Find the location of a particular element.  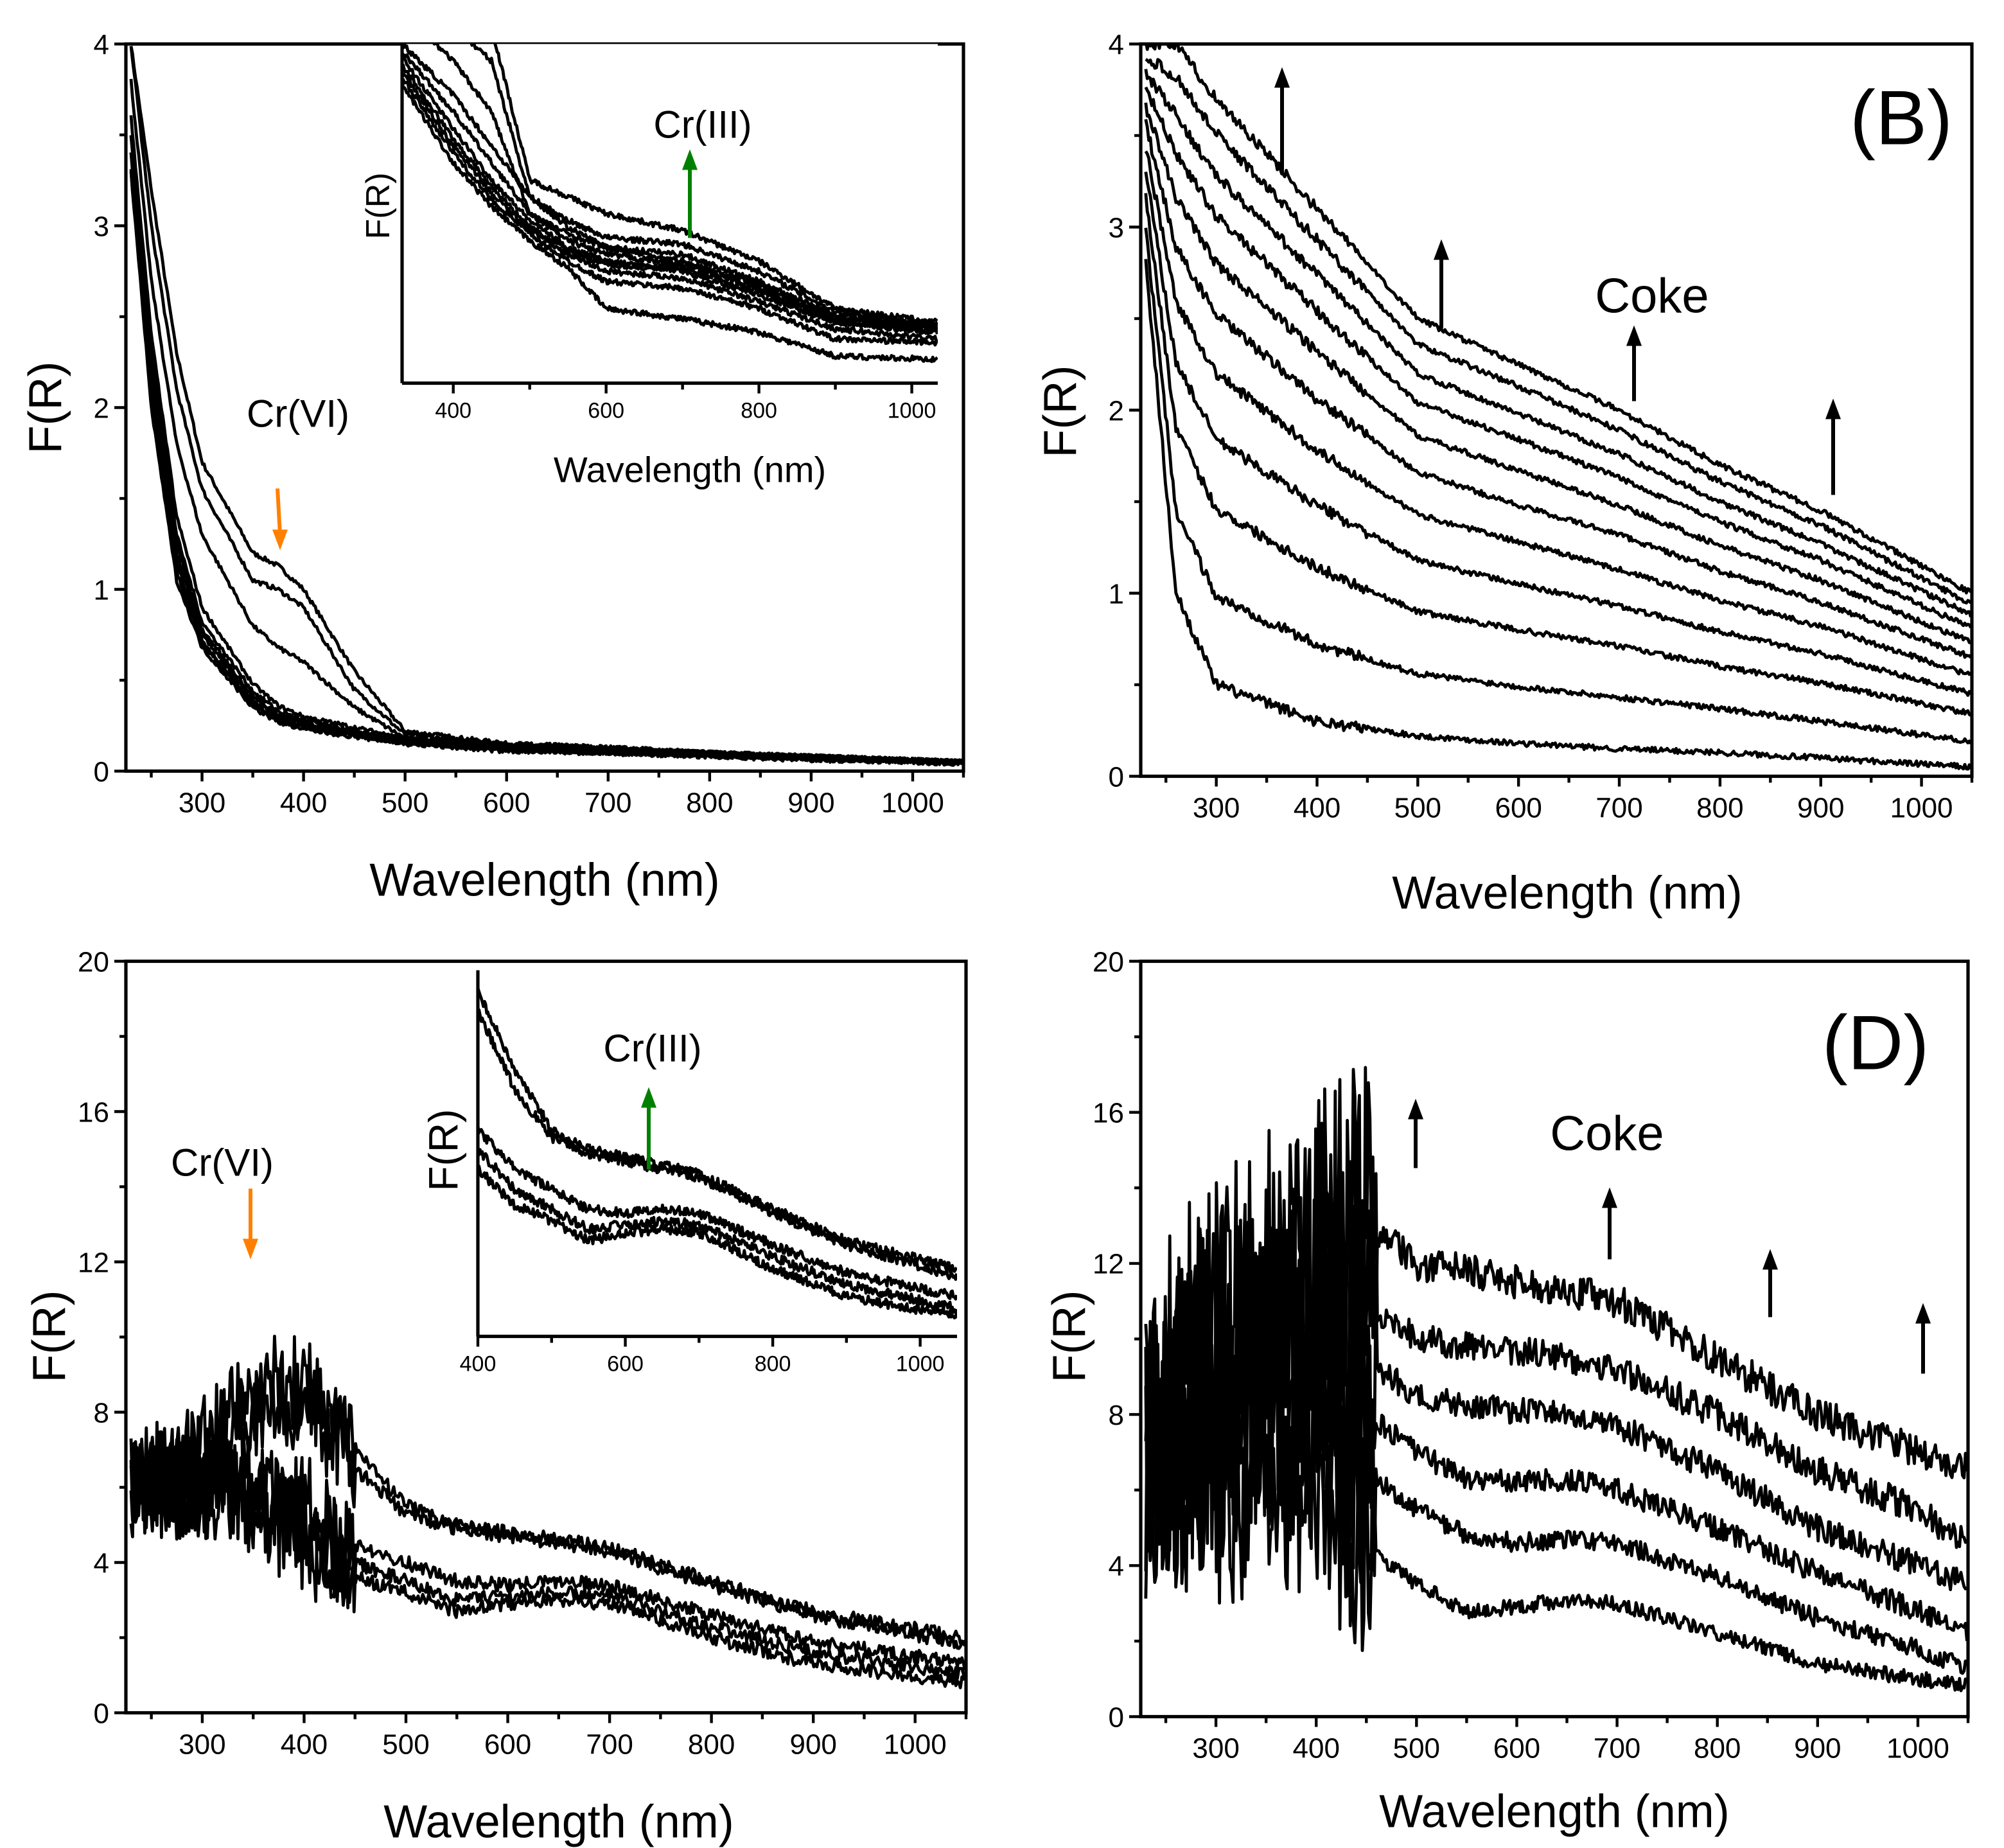

series-line-i5 is located at coordinates (670, 192).